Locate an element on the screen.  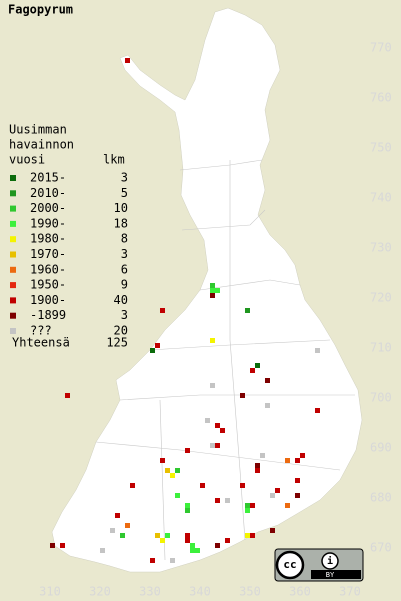
legend-label: 2010- is located at coordinates (48, 193).